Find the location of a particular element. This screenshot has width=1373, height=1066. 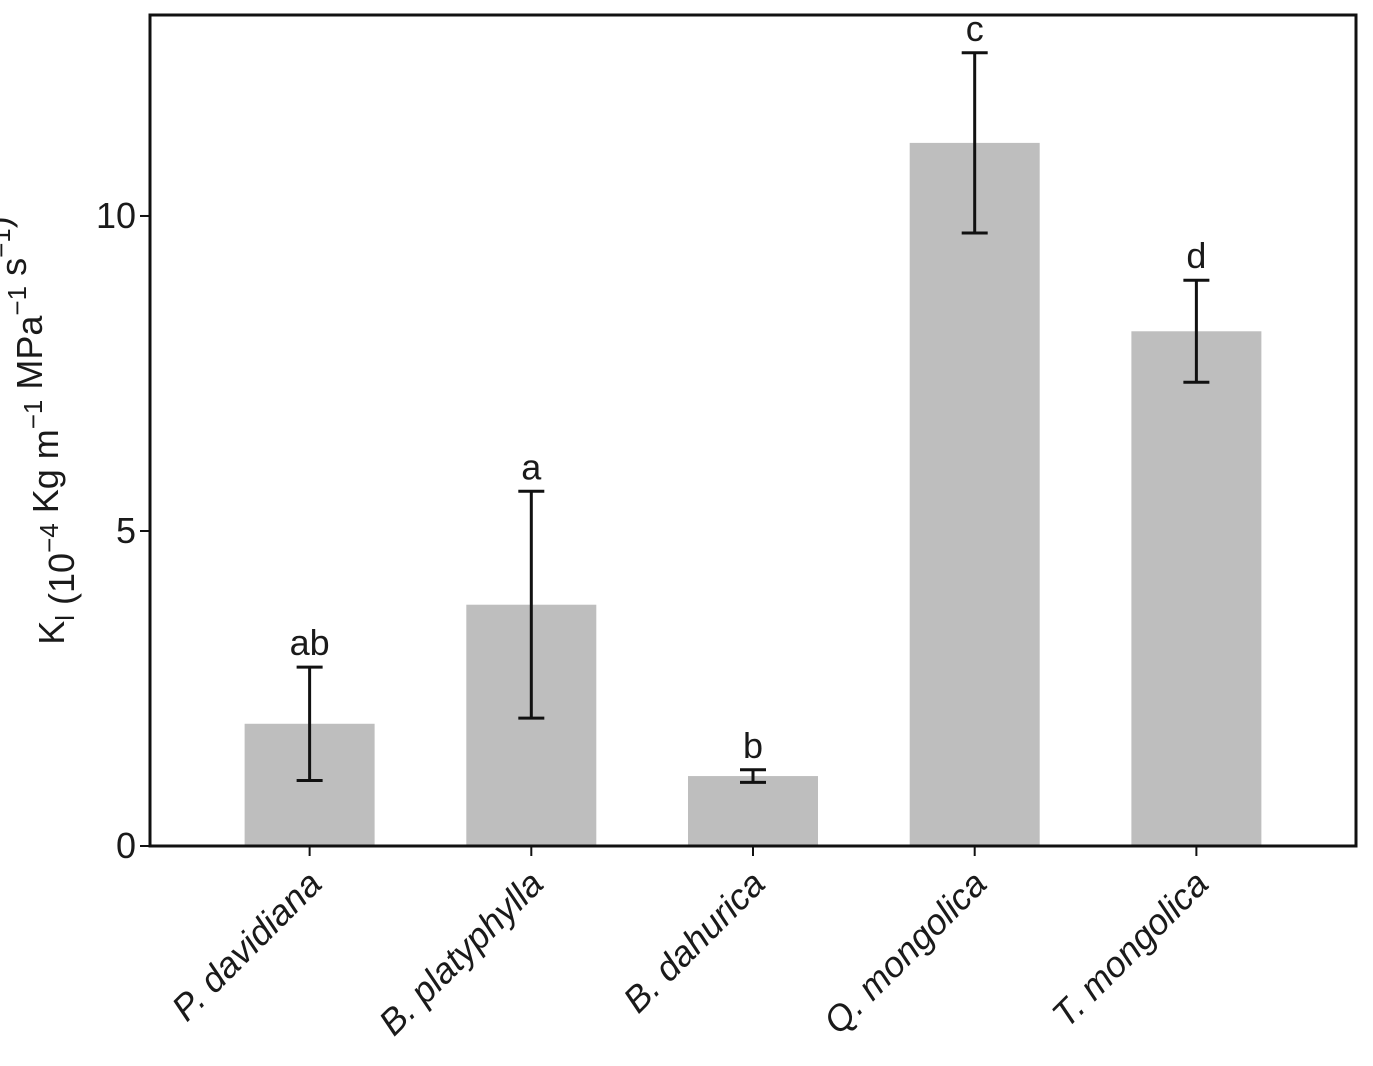

significance-label: a is located at coordinates (531, 466).